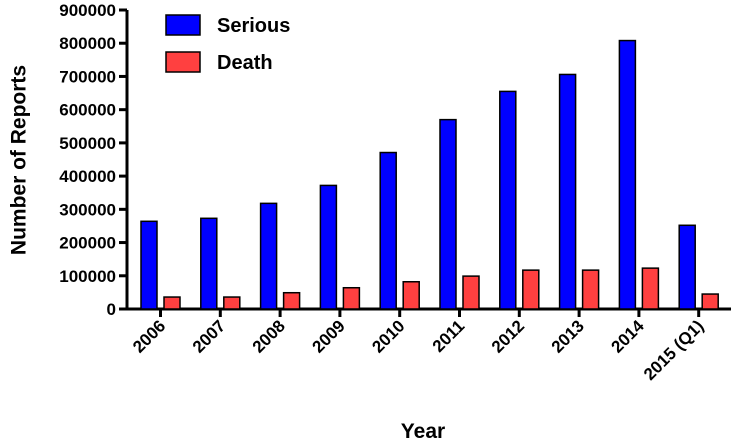  Describe the element at coordinates (568, 336) in the screenshot. I see `x-tick-label: 2013` at that location.